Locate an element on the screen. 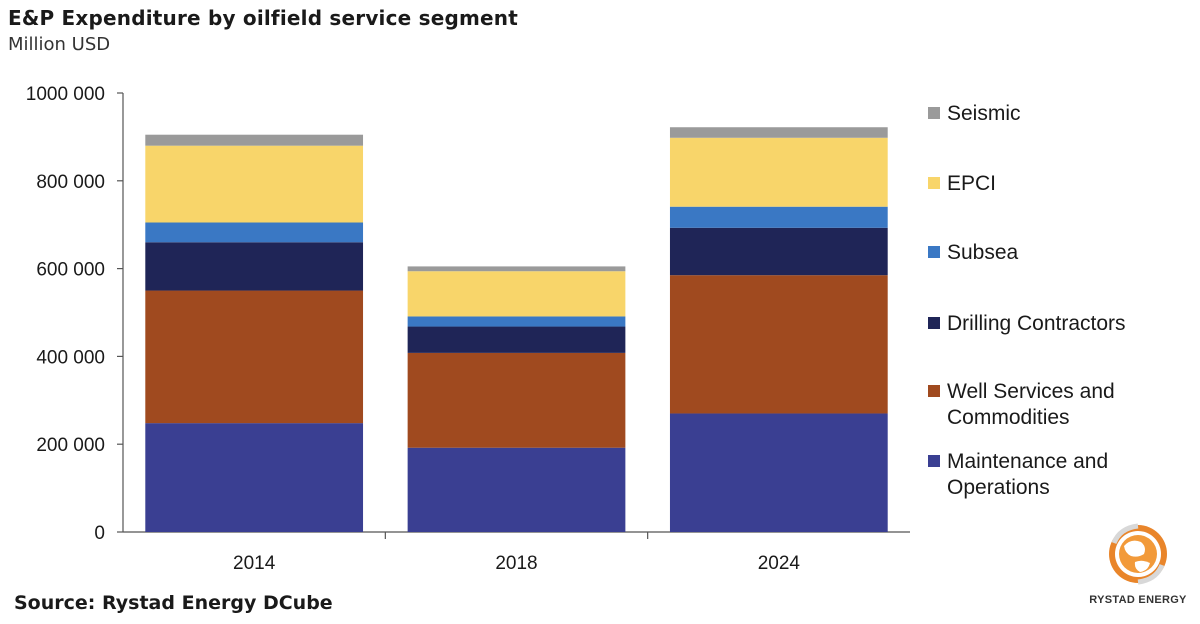 This screenshot has height=624, width=1200. y-tick-label: 400 000 is located at coordinates (70, 357).